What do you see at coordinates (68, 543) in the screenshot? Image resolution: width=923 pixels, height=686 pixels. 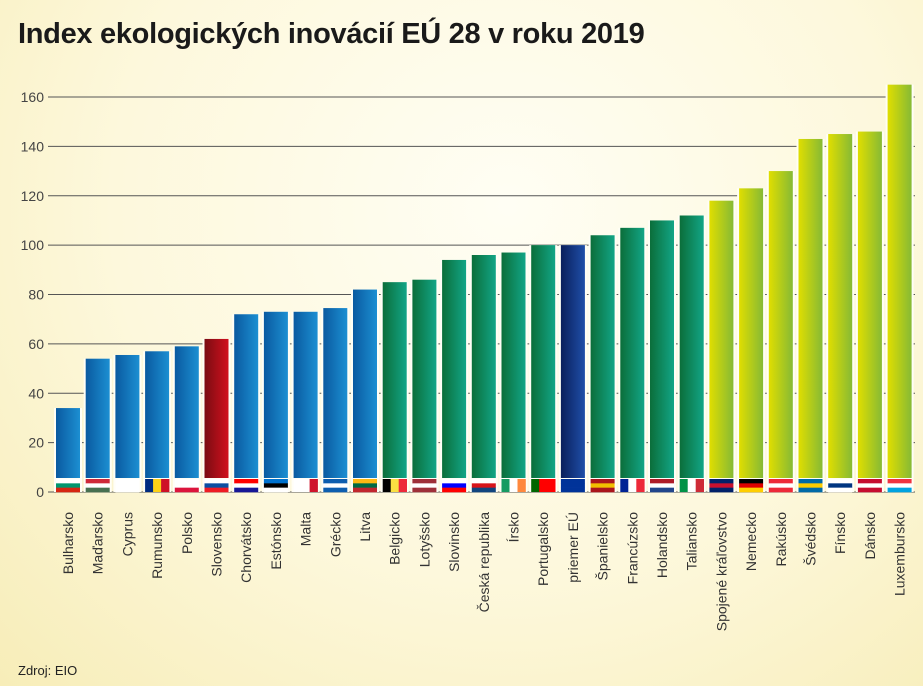 I see `x-tick-label: Bulharsko` at bounding box center [68, 543].